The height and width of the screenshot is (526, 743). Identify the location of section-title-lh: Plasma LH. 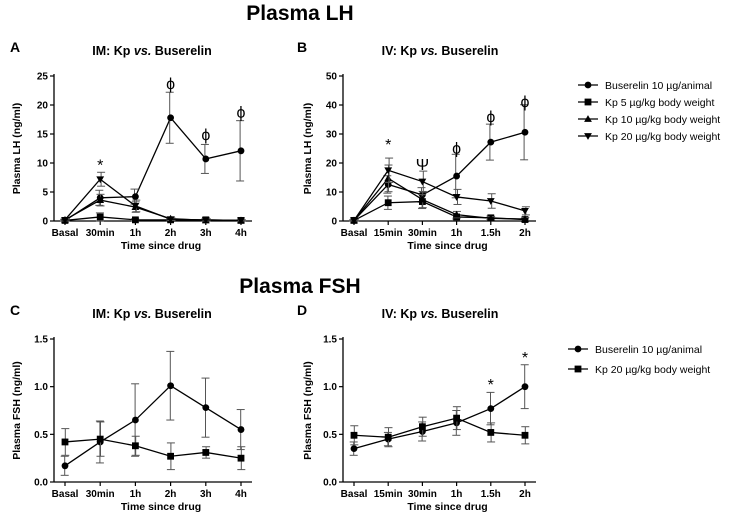
(299, 13).